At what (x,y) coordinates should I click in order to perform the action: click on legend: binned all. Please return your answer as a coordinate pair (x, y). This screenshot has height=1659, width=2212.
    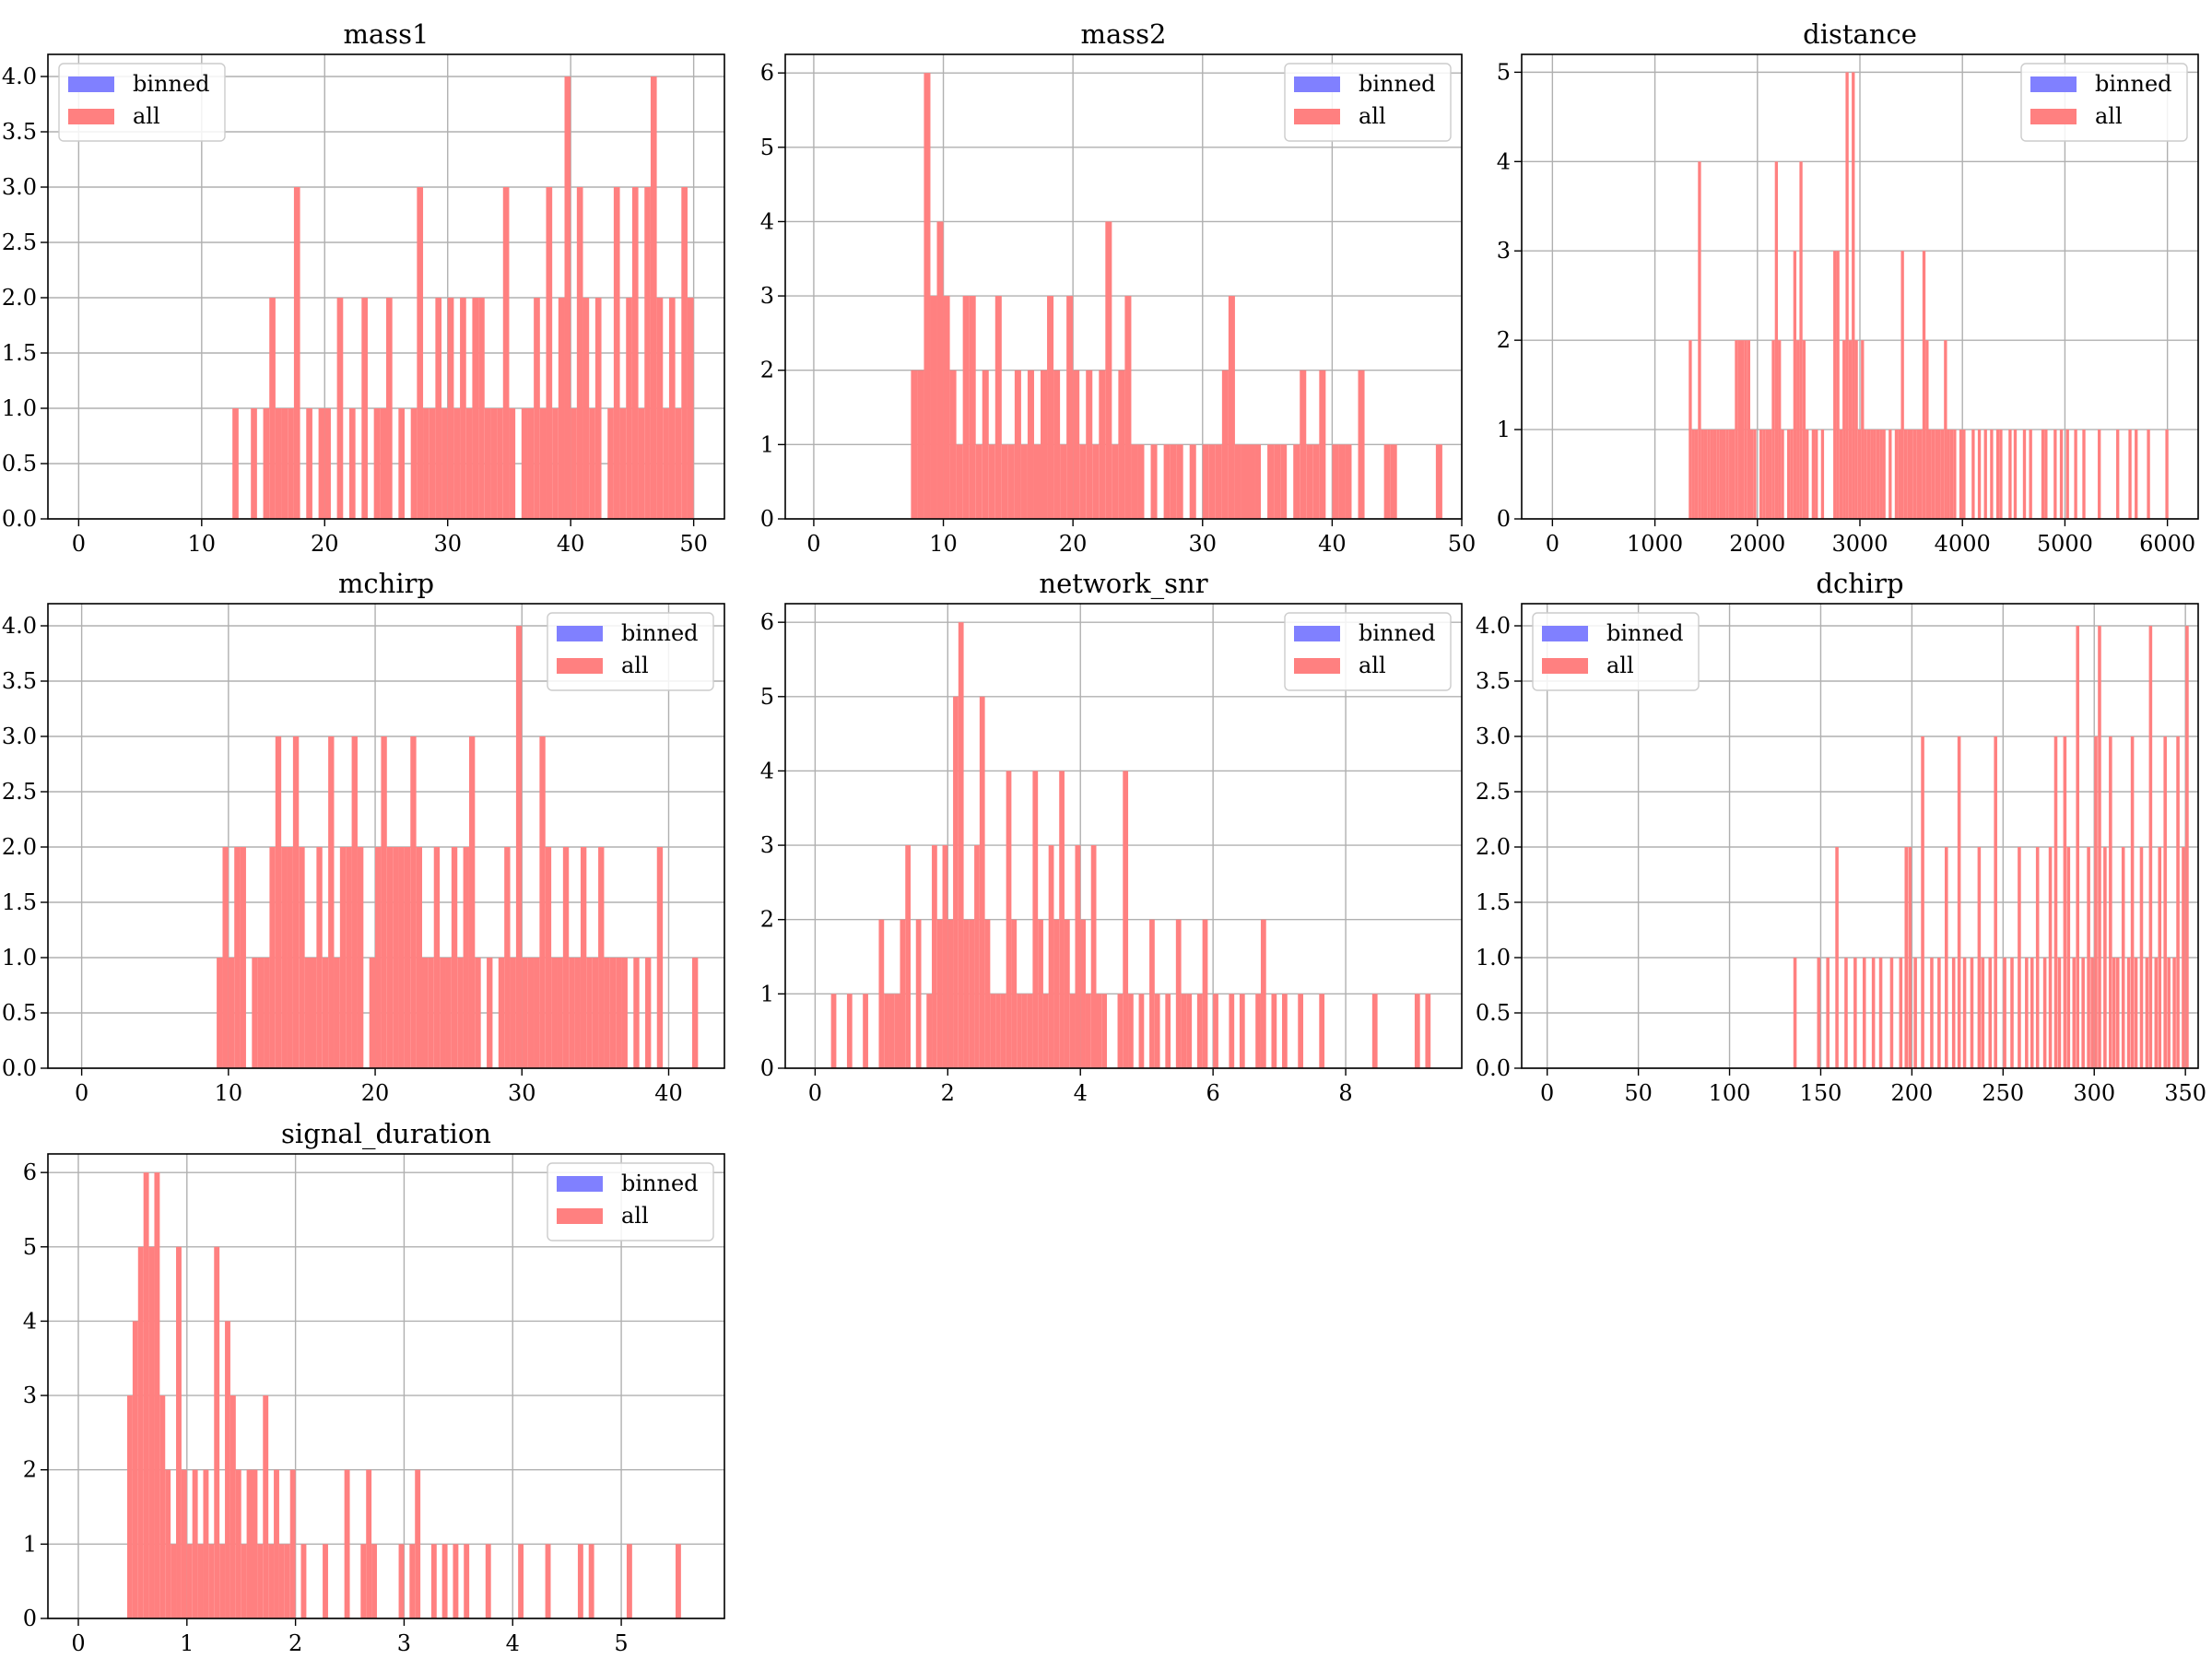
    Looking at the image, I should click on (1368, 102).